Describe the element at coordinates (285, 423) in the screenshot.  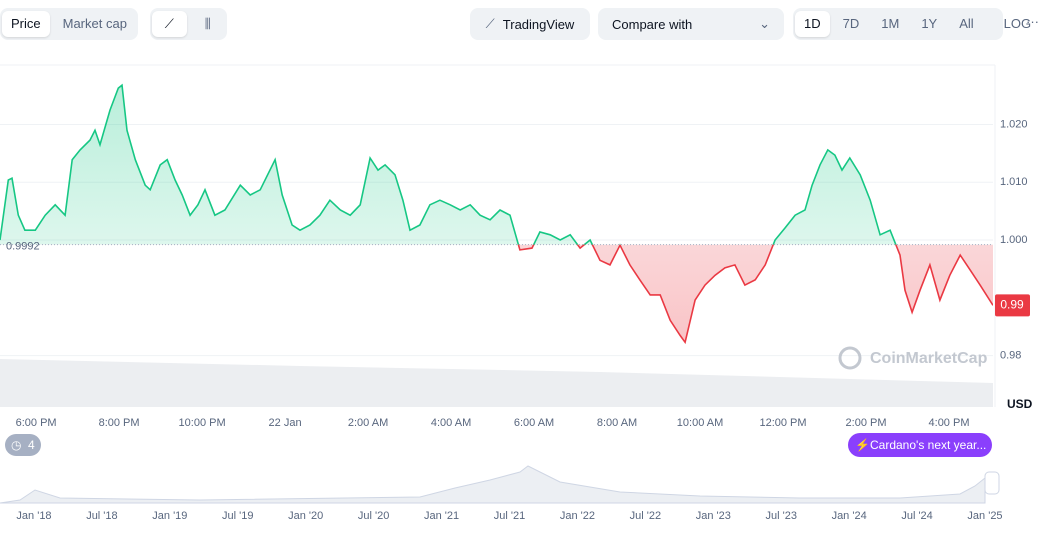
I see `x-tick-label: 22 Jan` at that location.